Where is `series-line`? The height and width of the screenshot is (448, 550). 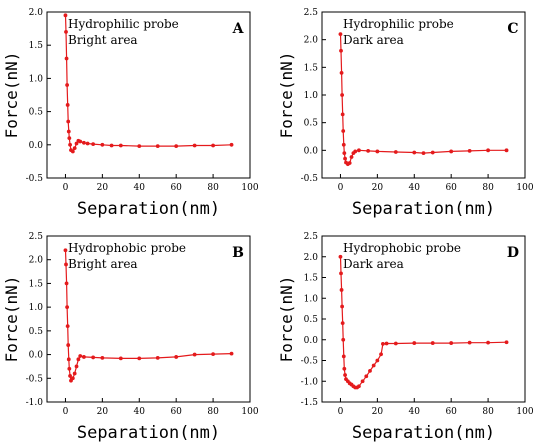 series-line is located at coordinates (423, 322).